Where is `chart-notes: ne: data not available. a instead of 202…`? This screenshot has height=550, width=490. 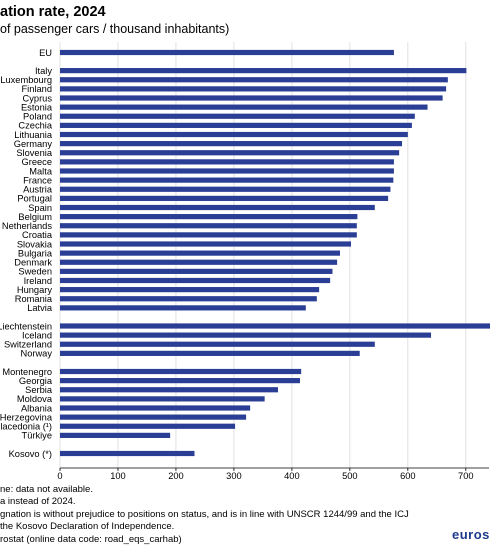 chart-notes: ne: data not available. a instead of 202… is located at coordinates (204, 515).